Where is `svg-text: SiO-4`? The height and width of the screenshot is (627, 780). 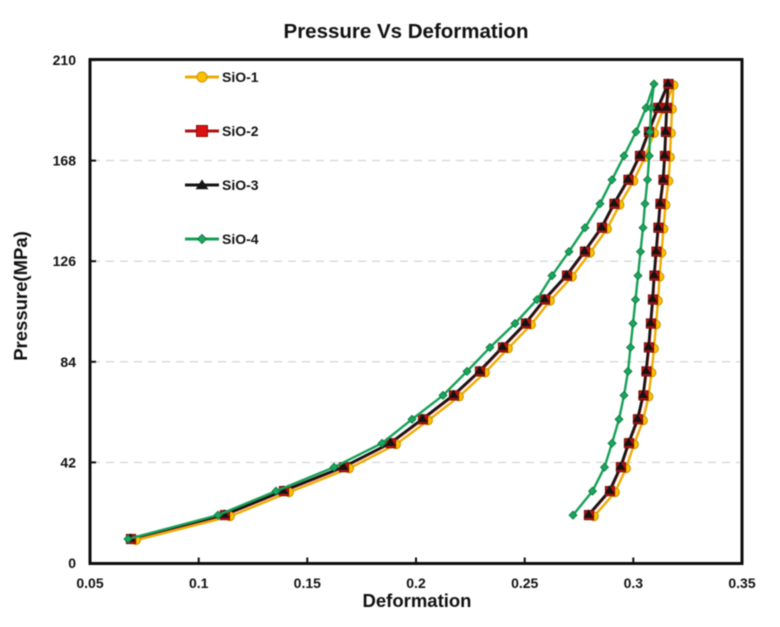
svg-text: SiO-4 is located at coordinates (240, 239).